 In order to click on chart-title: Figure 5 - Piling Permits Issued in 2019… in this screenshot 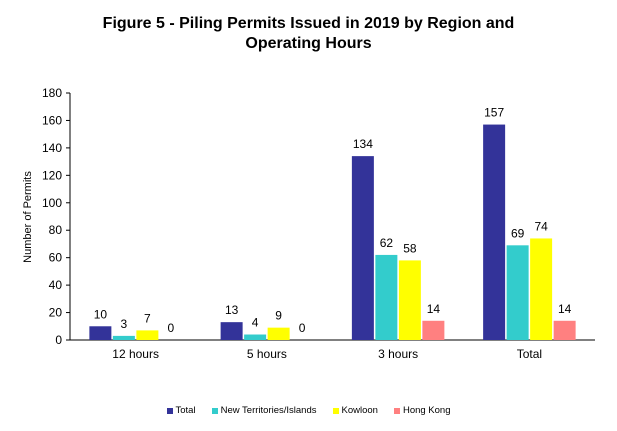, I will do `click(308, 34)`.